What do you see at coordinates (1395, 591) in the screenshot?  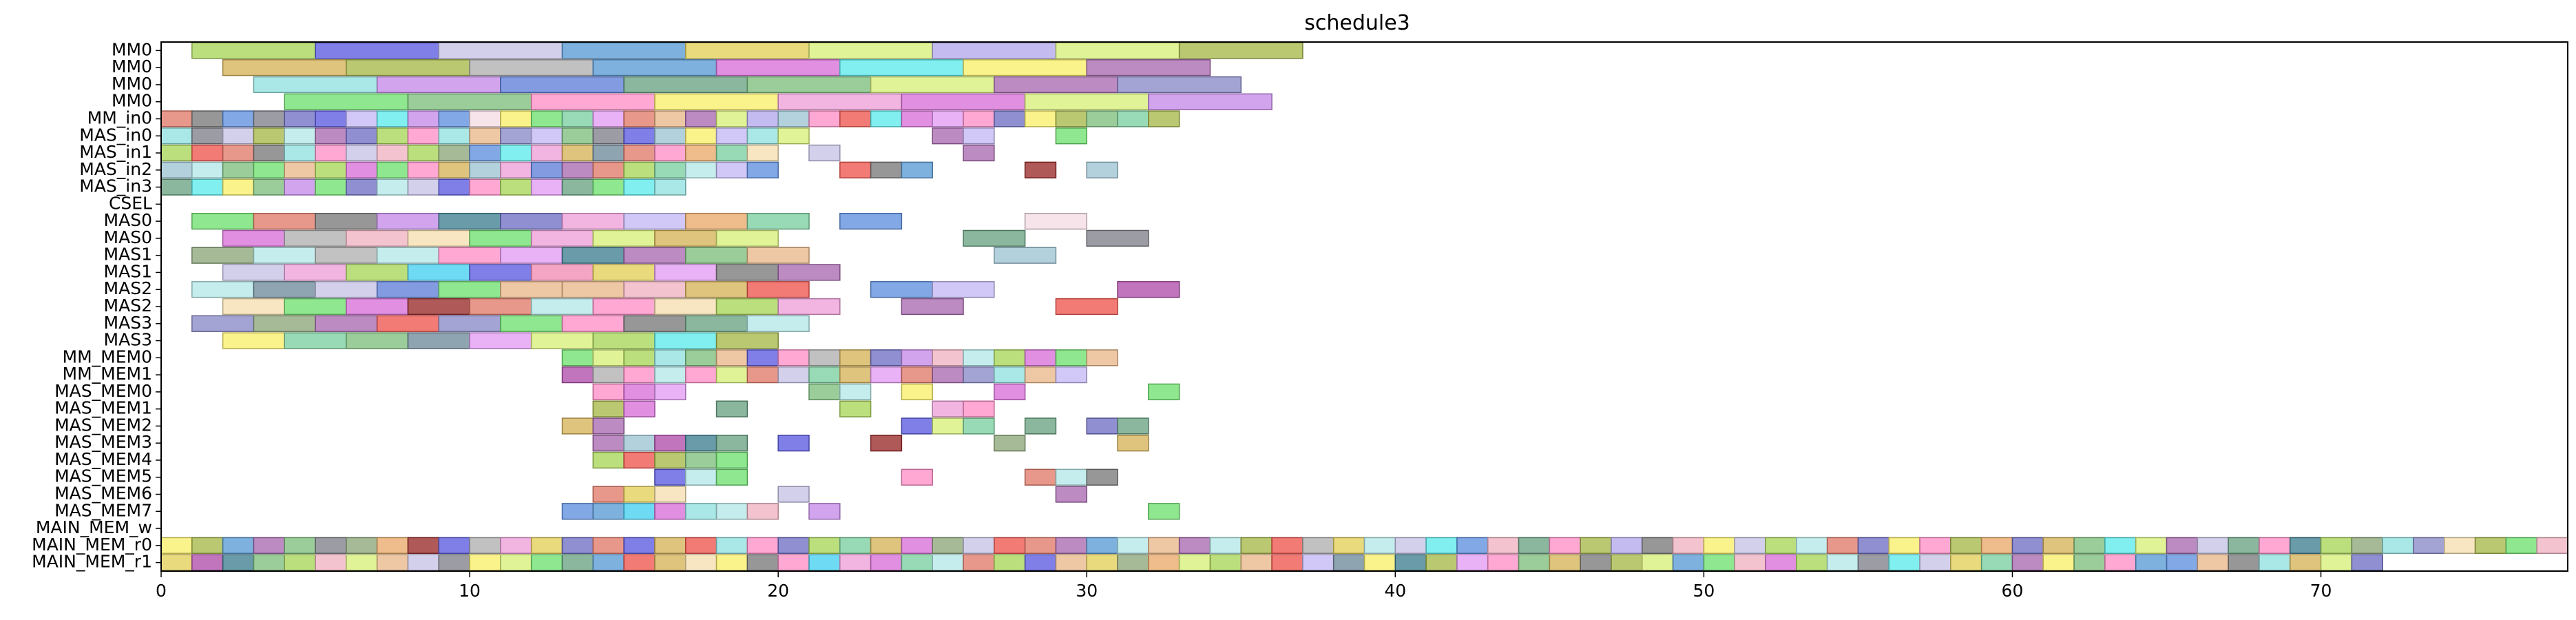 I see `x-tick-label: 40` at bounding box center [1395, 591].